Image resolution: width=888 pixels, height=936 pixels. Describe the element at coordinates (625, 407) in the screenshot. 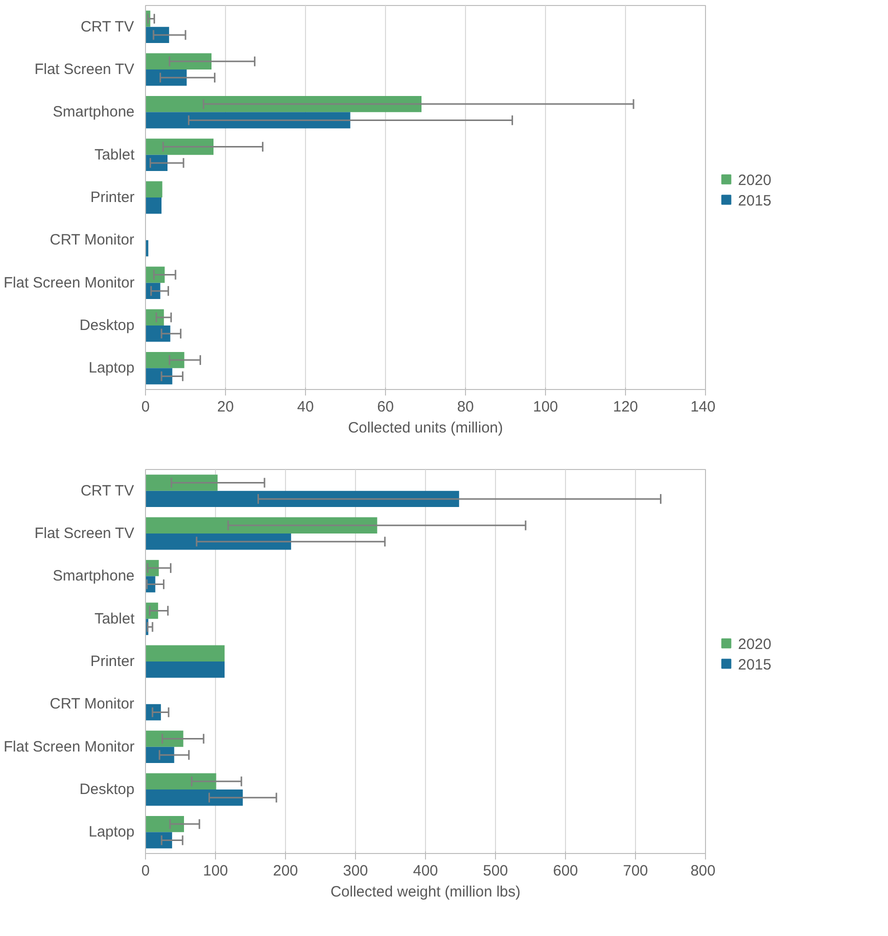

I see `x-tick-label: 120` at that location.